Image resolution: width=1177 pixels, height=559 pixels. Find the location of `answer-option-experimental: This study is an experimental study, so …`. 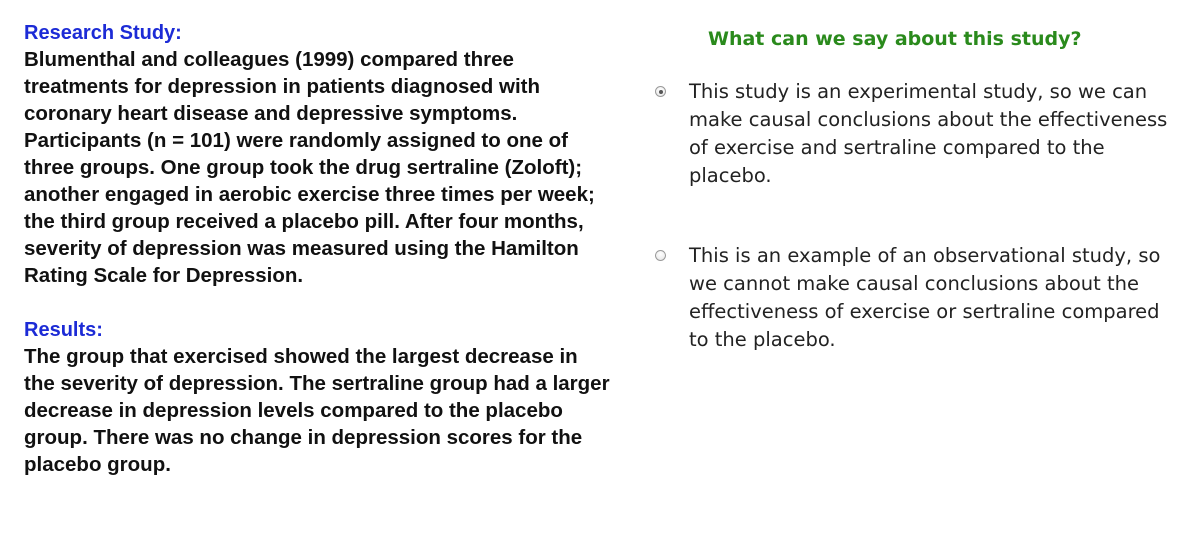

answer-option-experimental: This study is an experimental study, so … is located at coordinates (910, 134).